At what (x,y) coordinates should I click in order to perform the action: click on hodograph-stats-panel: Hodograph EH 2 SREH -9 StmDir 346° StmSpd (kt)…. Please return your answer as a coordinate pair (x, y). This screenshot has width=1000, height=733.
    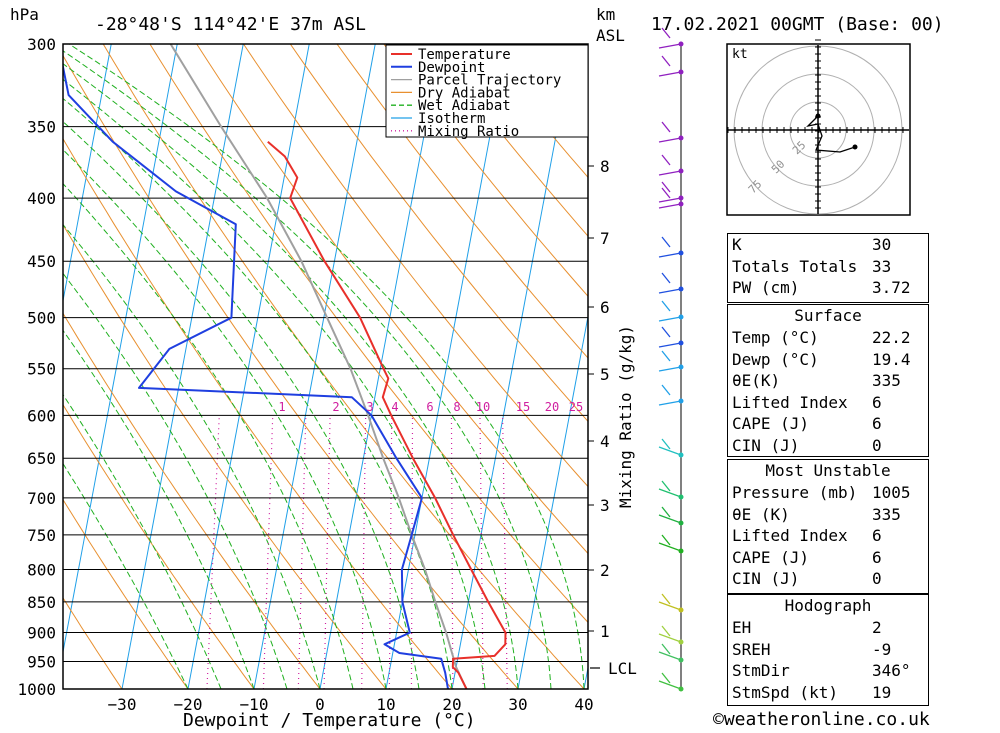
    Looking at the image, I should click on (828, 650).